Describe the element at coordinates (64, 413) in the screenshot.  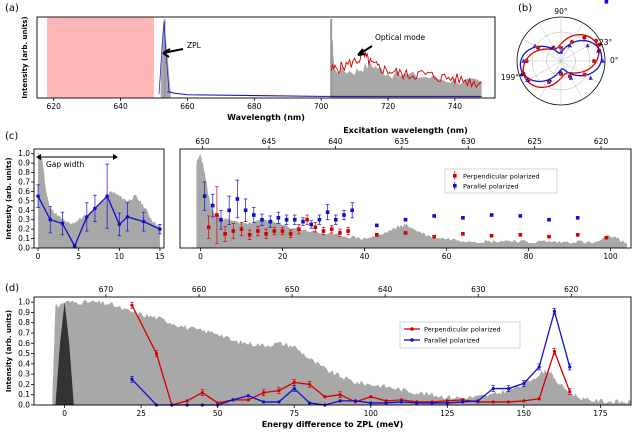
I see `d-xtick-0: 0` at that location.